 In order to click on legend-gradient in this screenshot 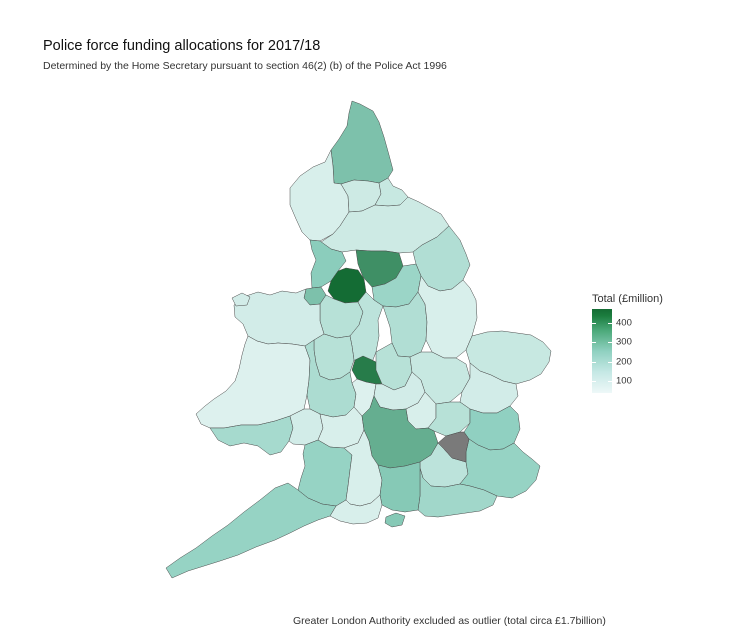, I will do `click(602, 351)`.